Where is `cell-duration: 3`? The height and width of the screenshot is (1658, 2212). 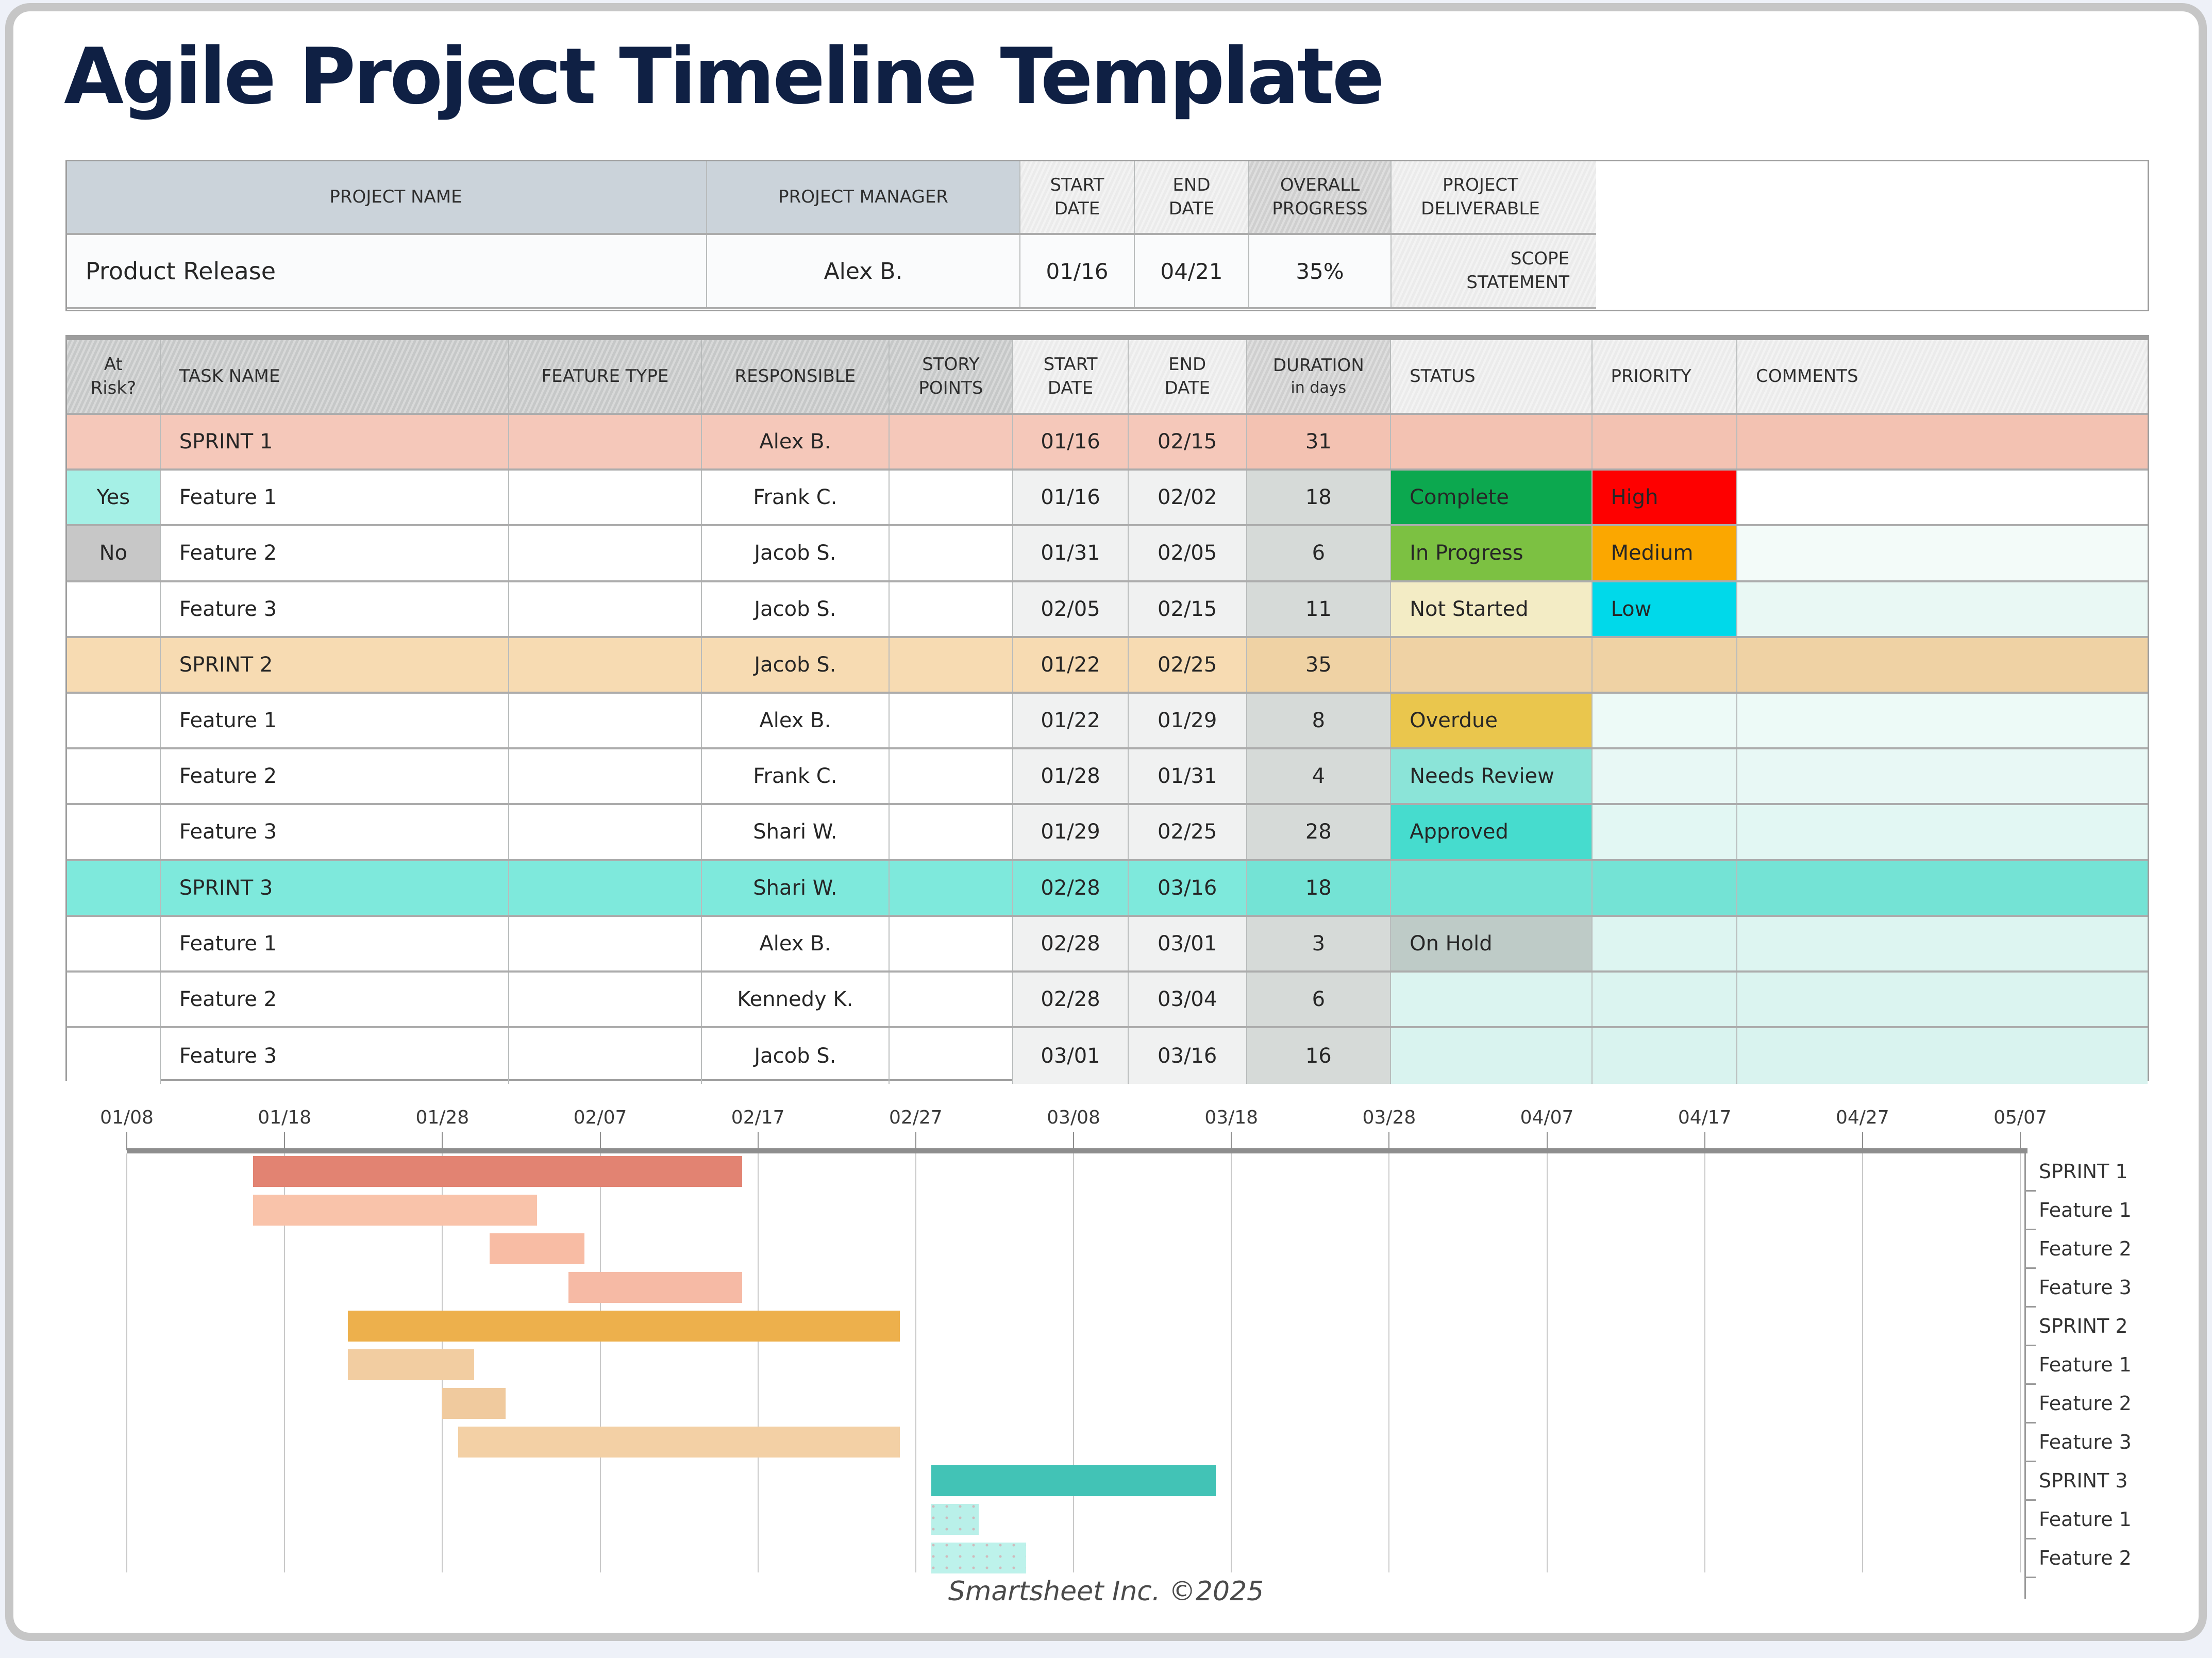 cell-duration: 3 is located at coordinates (1319, 943).